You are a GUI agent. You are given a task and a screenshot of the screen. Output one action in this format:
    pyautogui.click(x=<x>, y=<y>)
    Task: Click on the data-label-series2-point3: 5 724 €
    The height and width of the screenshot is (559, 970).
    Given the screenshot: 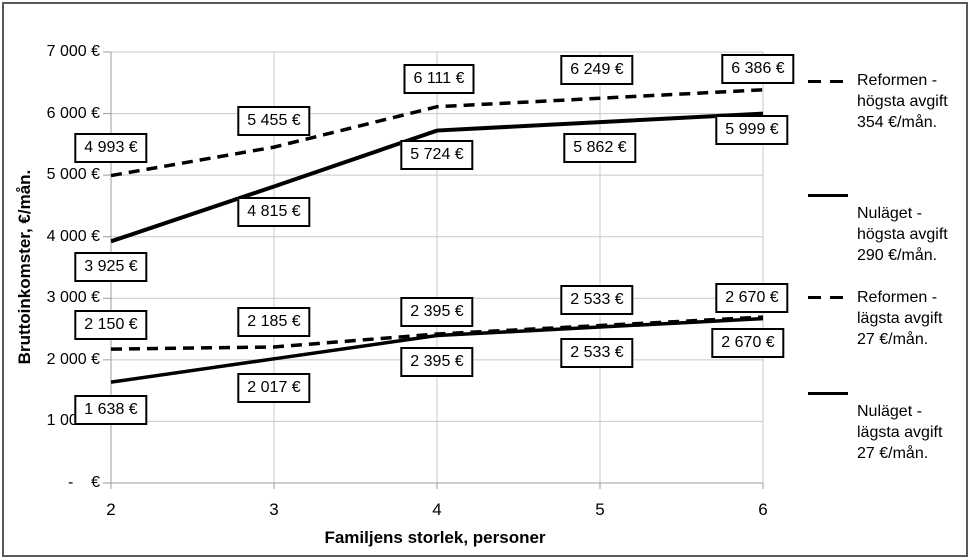 What is the action you would take?
    pyautogui.click(x=437, y=154)
    